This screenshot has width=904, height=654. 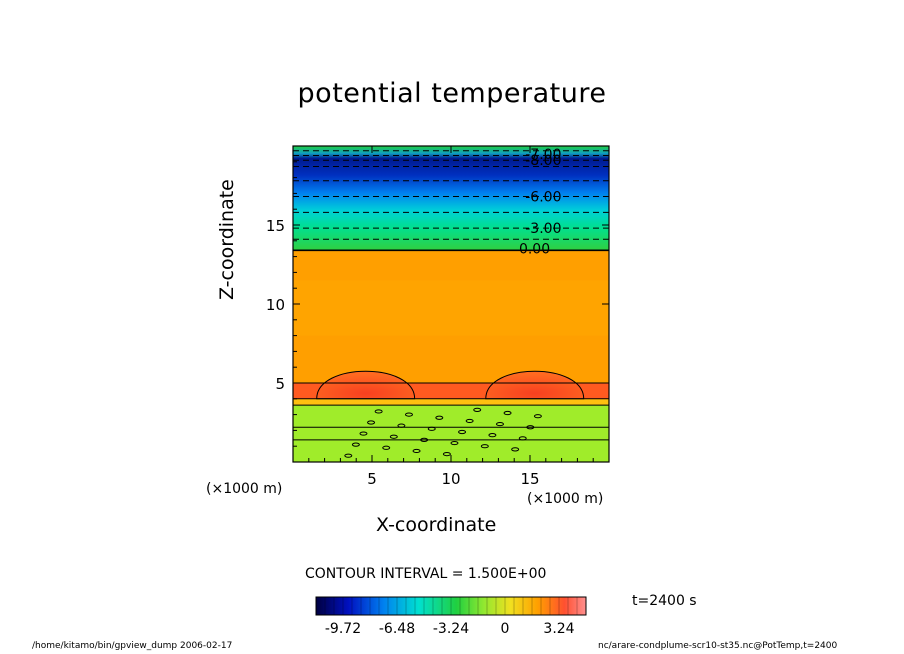 I want to click on colorbar-tick-label: -9.72, so click(x=343, y=629).